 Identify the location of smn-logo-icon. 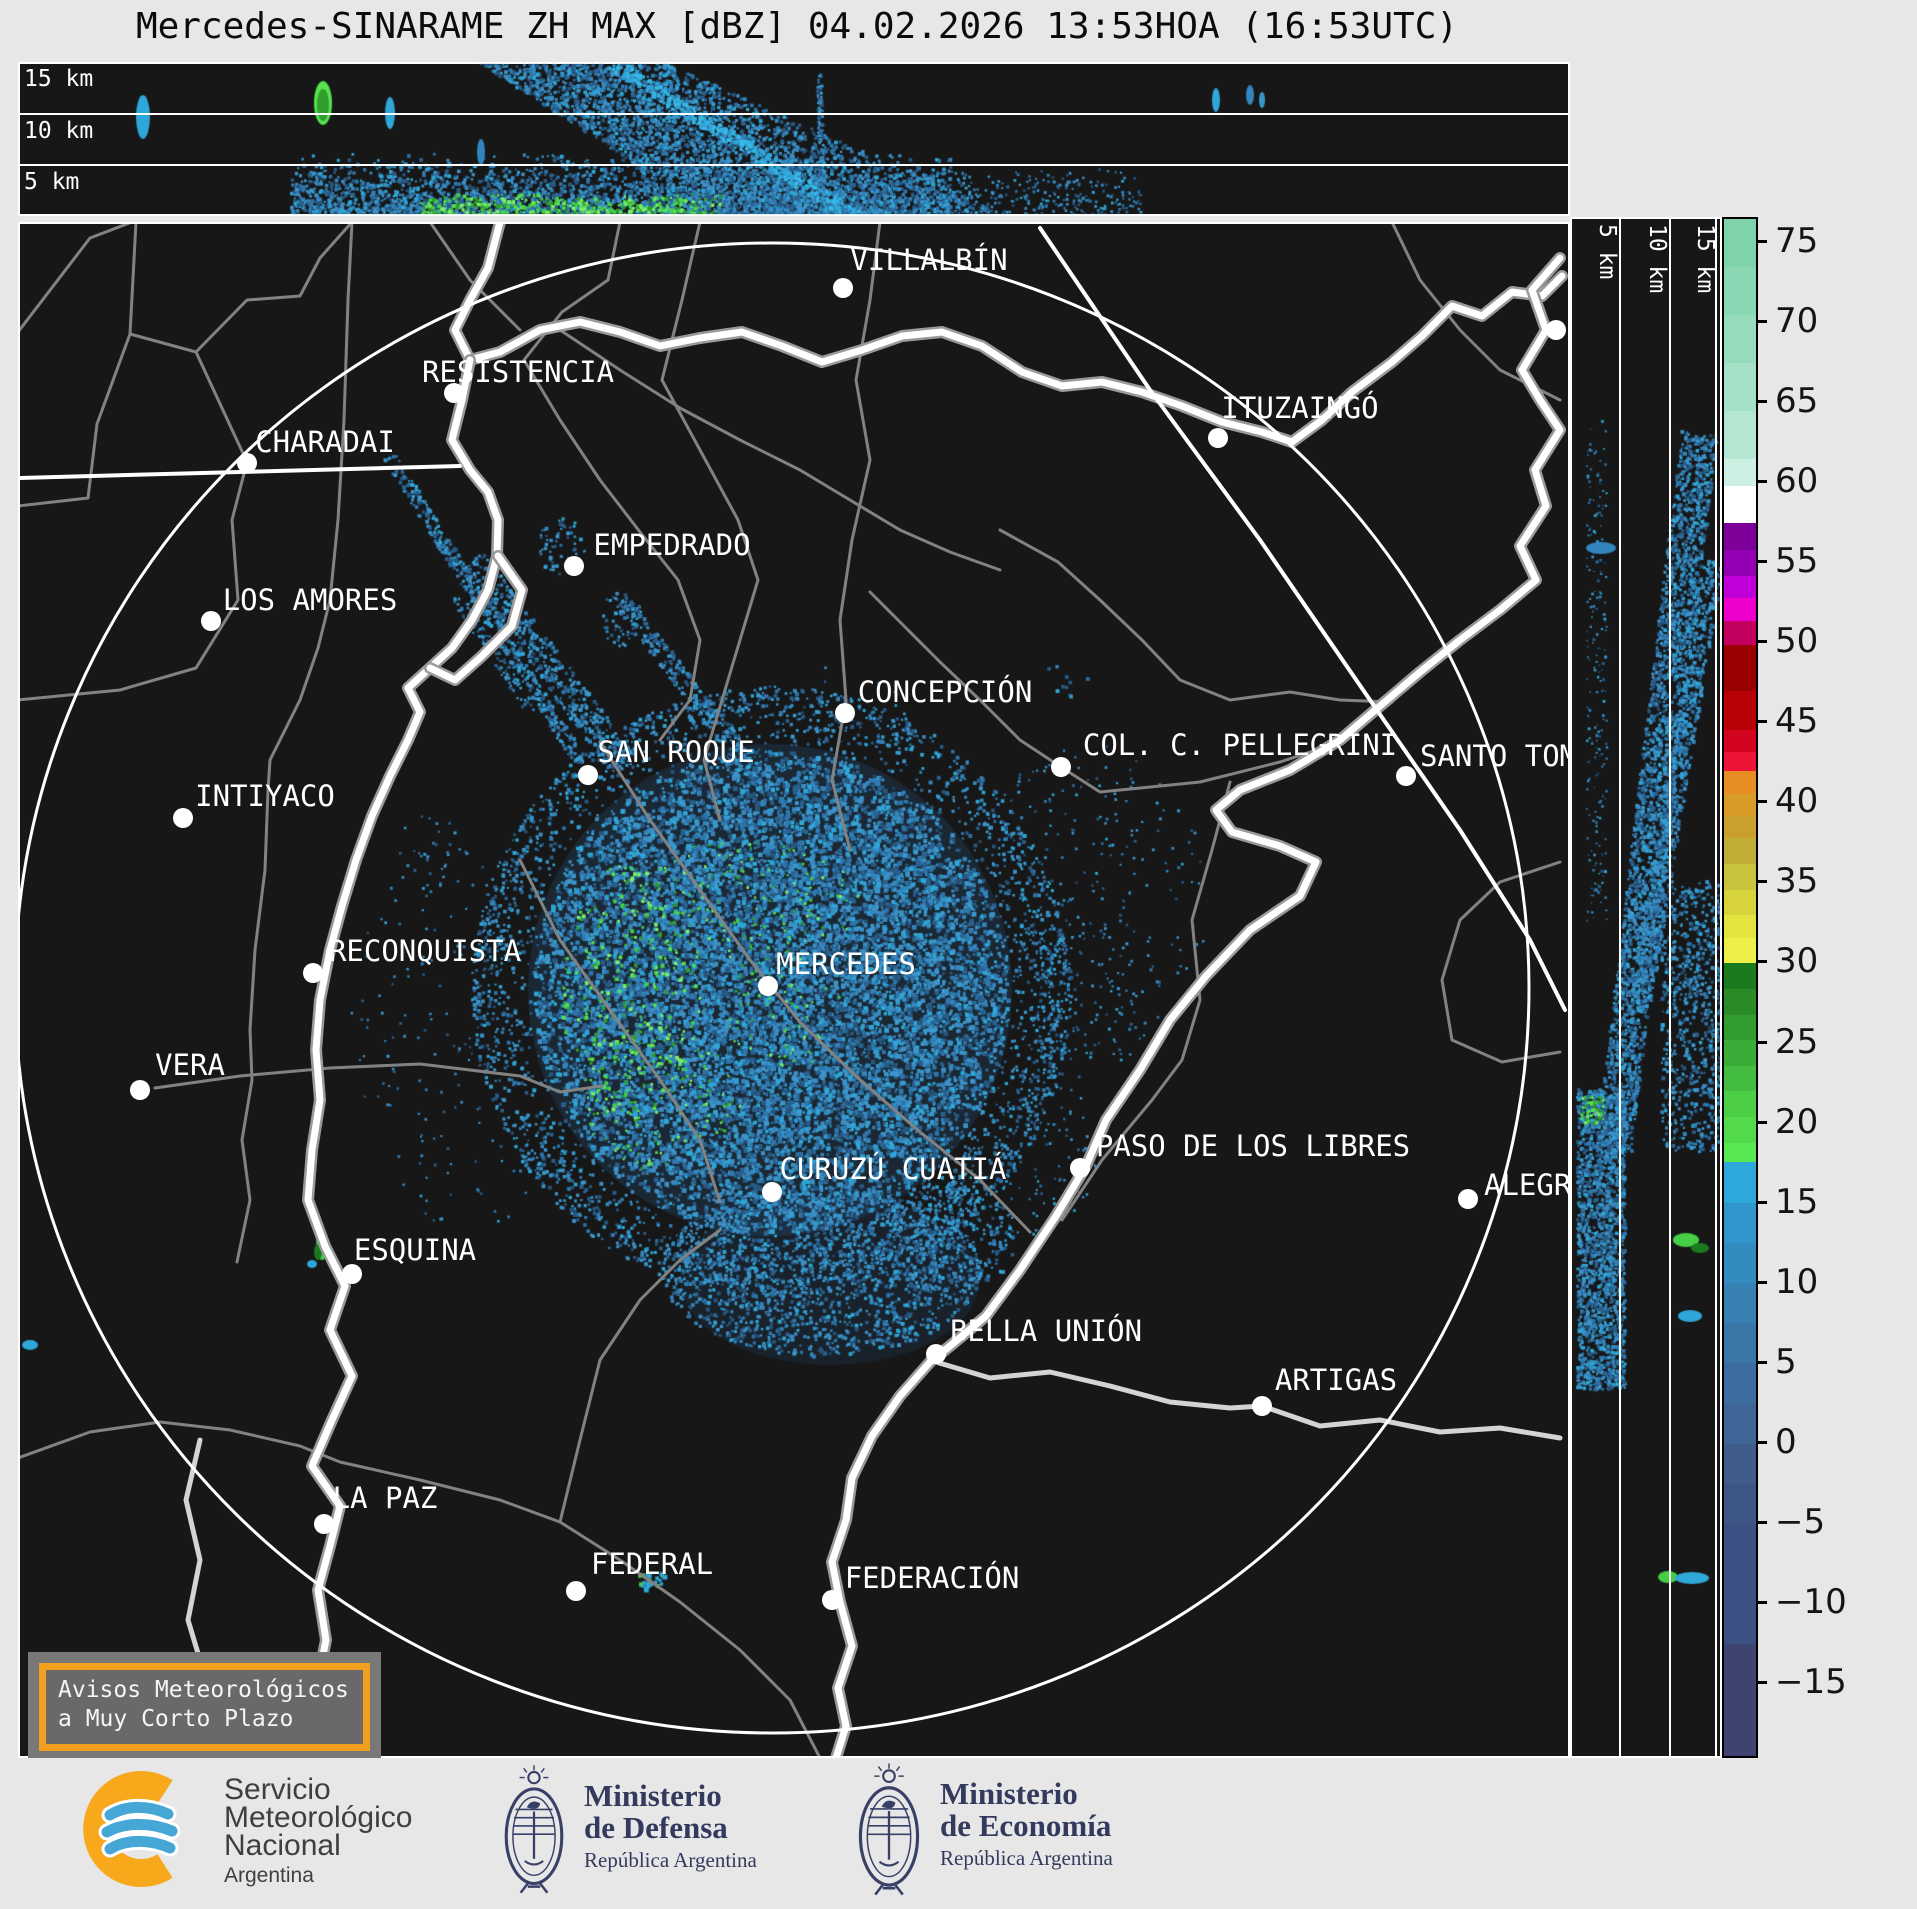
(132, 1829).